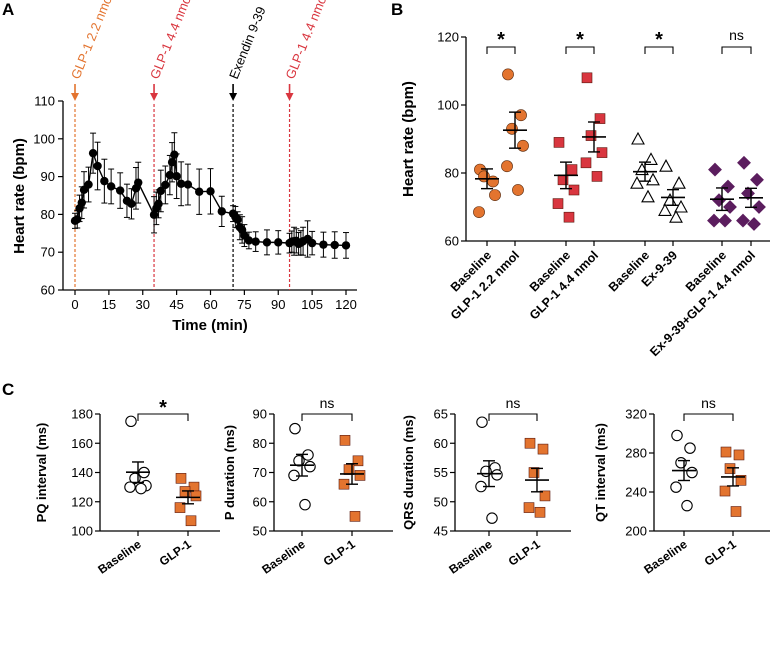 This screenshot has width=774, height=653. What do you see at coordinates (408, 472) in the screenshot?
I see `y-axis-title: QRS duration (ms)` at bounding box center [408, 472].